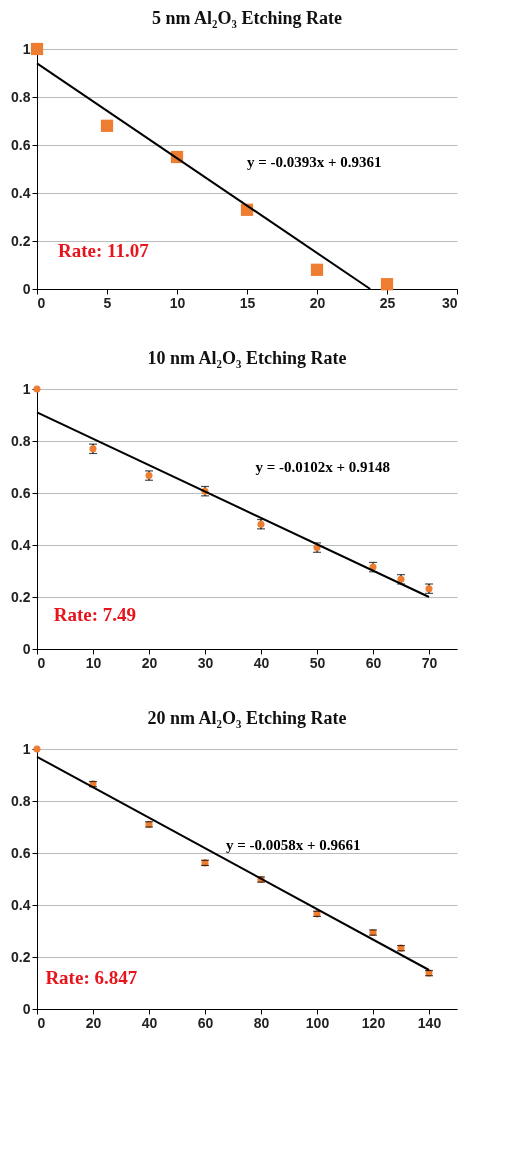 The image size is (523, 1155). What do you see at coordinates (317, 662) in the screenshot?
I see `x-tick-label: 50` at bounding box center [317, 662].